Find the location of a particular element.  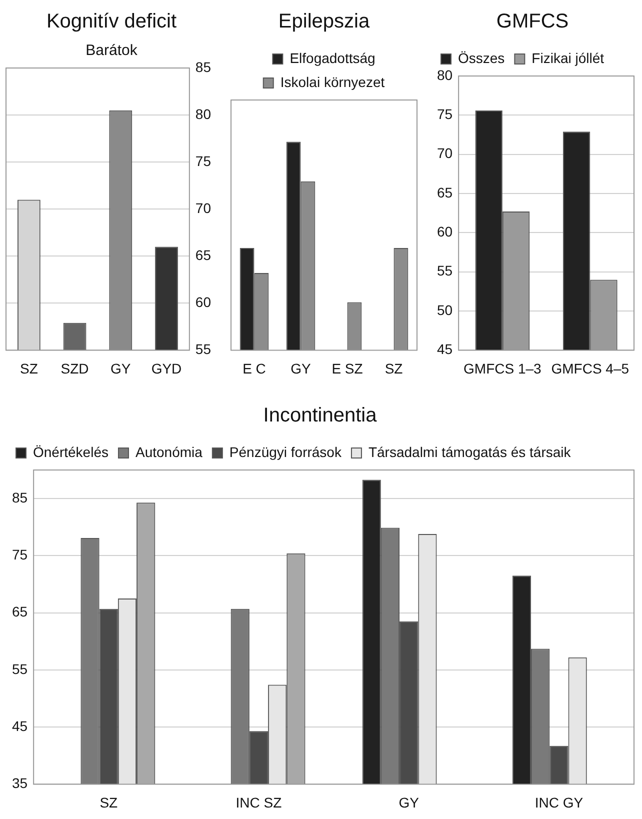

legend-label: Pénzügyi források is located at coordinates (285, 452).